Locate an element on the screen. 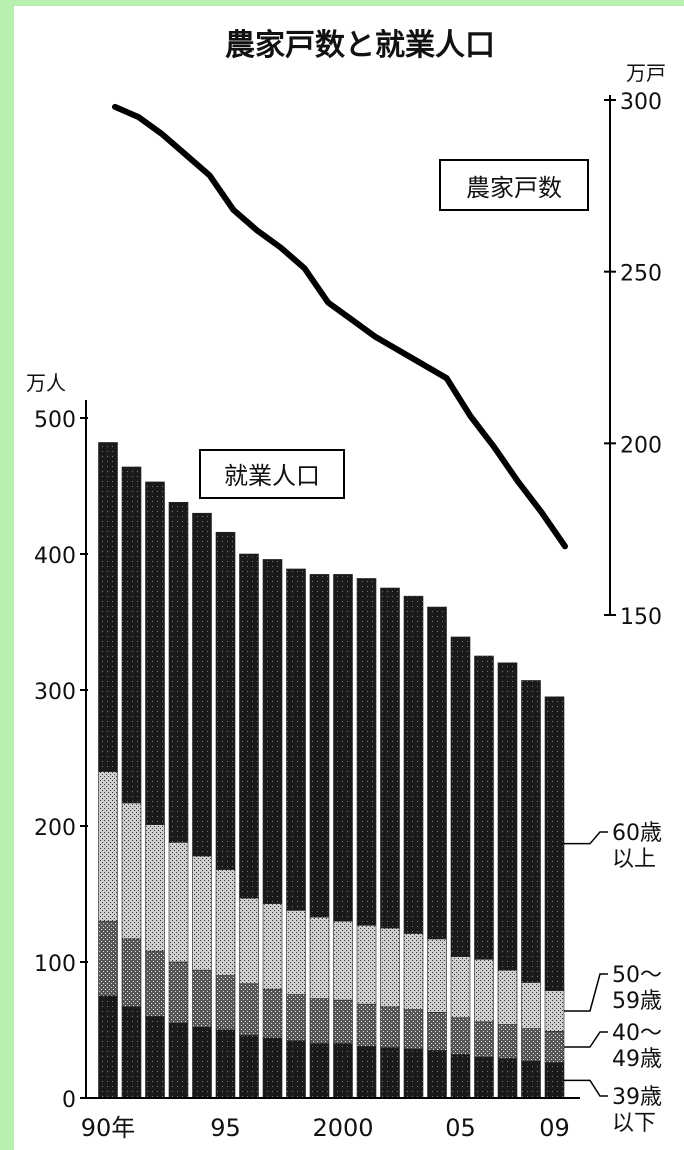  x-tick-label: 09 is located at coordinates (554, 1128).